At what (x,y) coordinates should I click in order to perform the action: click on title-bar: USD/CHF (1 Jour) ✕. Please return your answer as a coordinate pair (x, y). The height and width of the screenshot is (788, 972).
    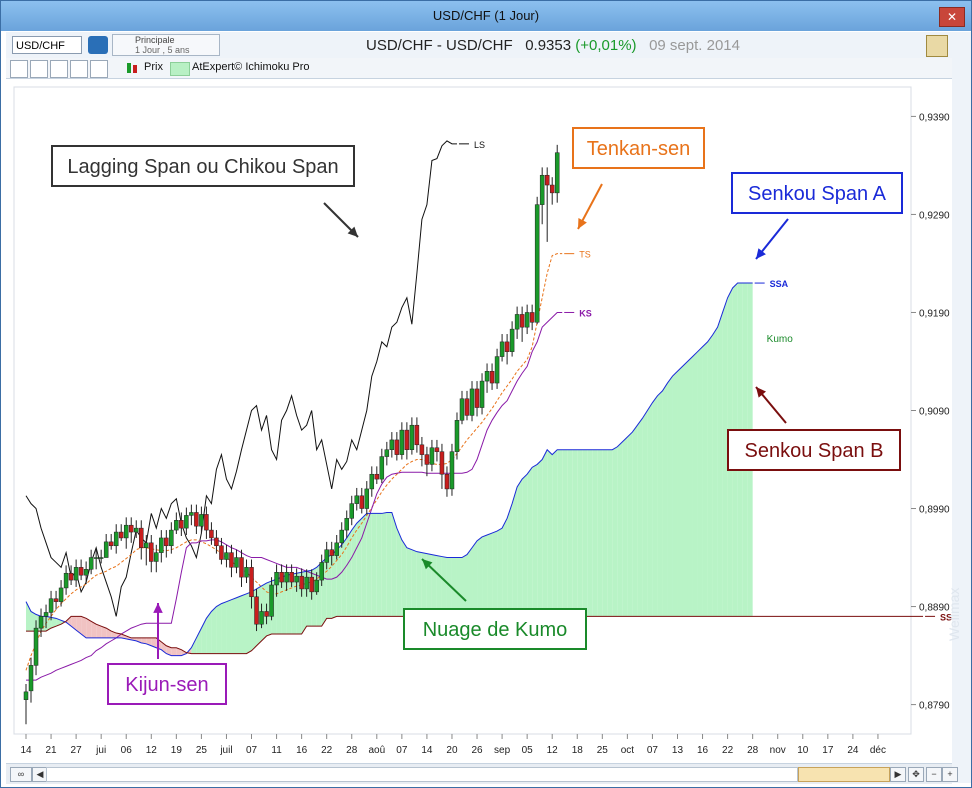
    Looking at the image, I should click on (486, 16).